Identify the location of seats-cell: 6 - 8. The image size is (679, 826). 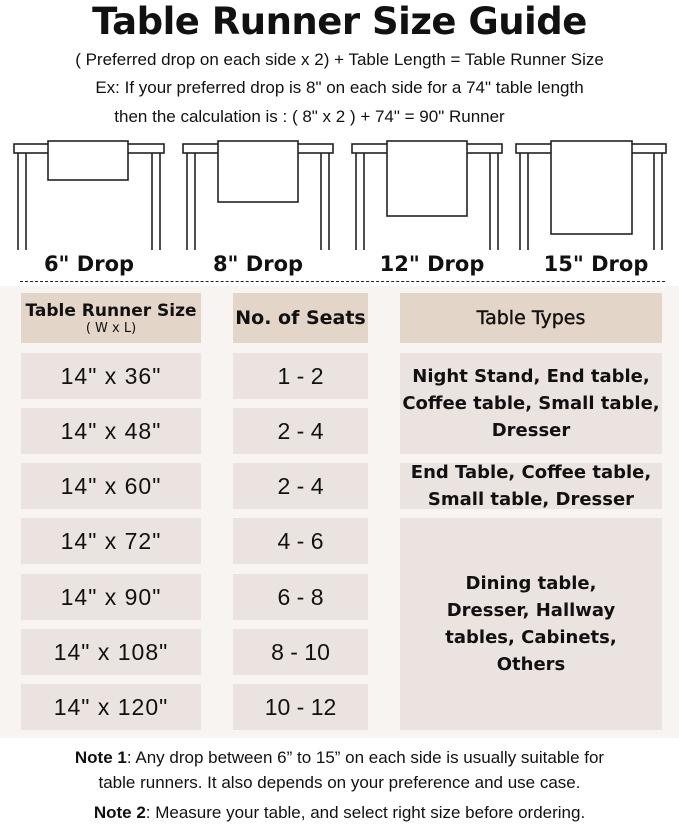
(300, 597).